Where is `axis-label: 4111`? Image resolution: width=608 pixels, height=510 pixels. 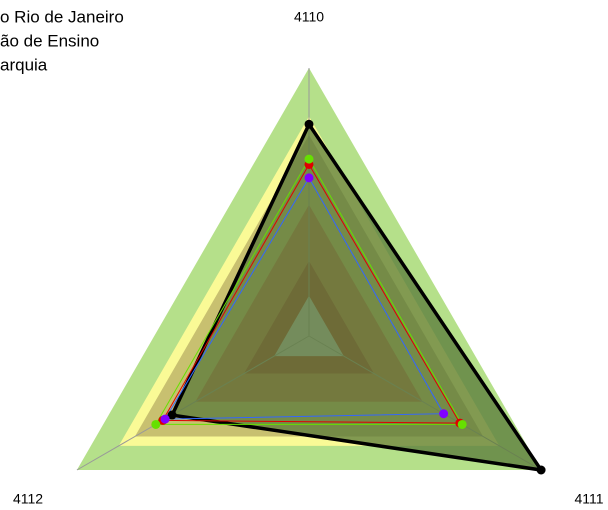
axis-label: 4111 is located at coordinates (588, 499).